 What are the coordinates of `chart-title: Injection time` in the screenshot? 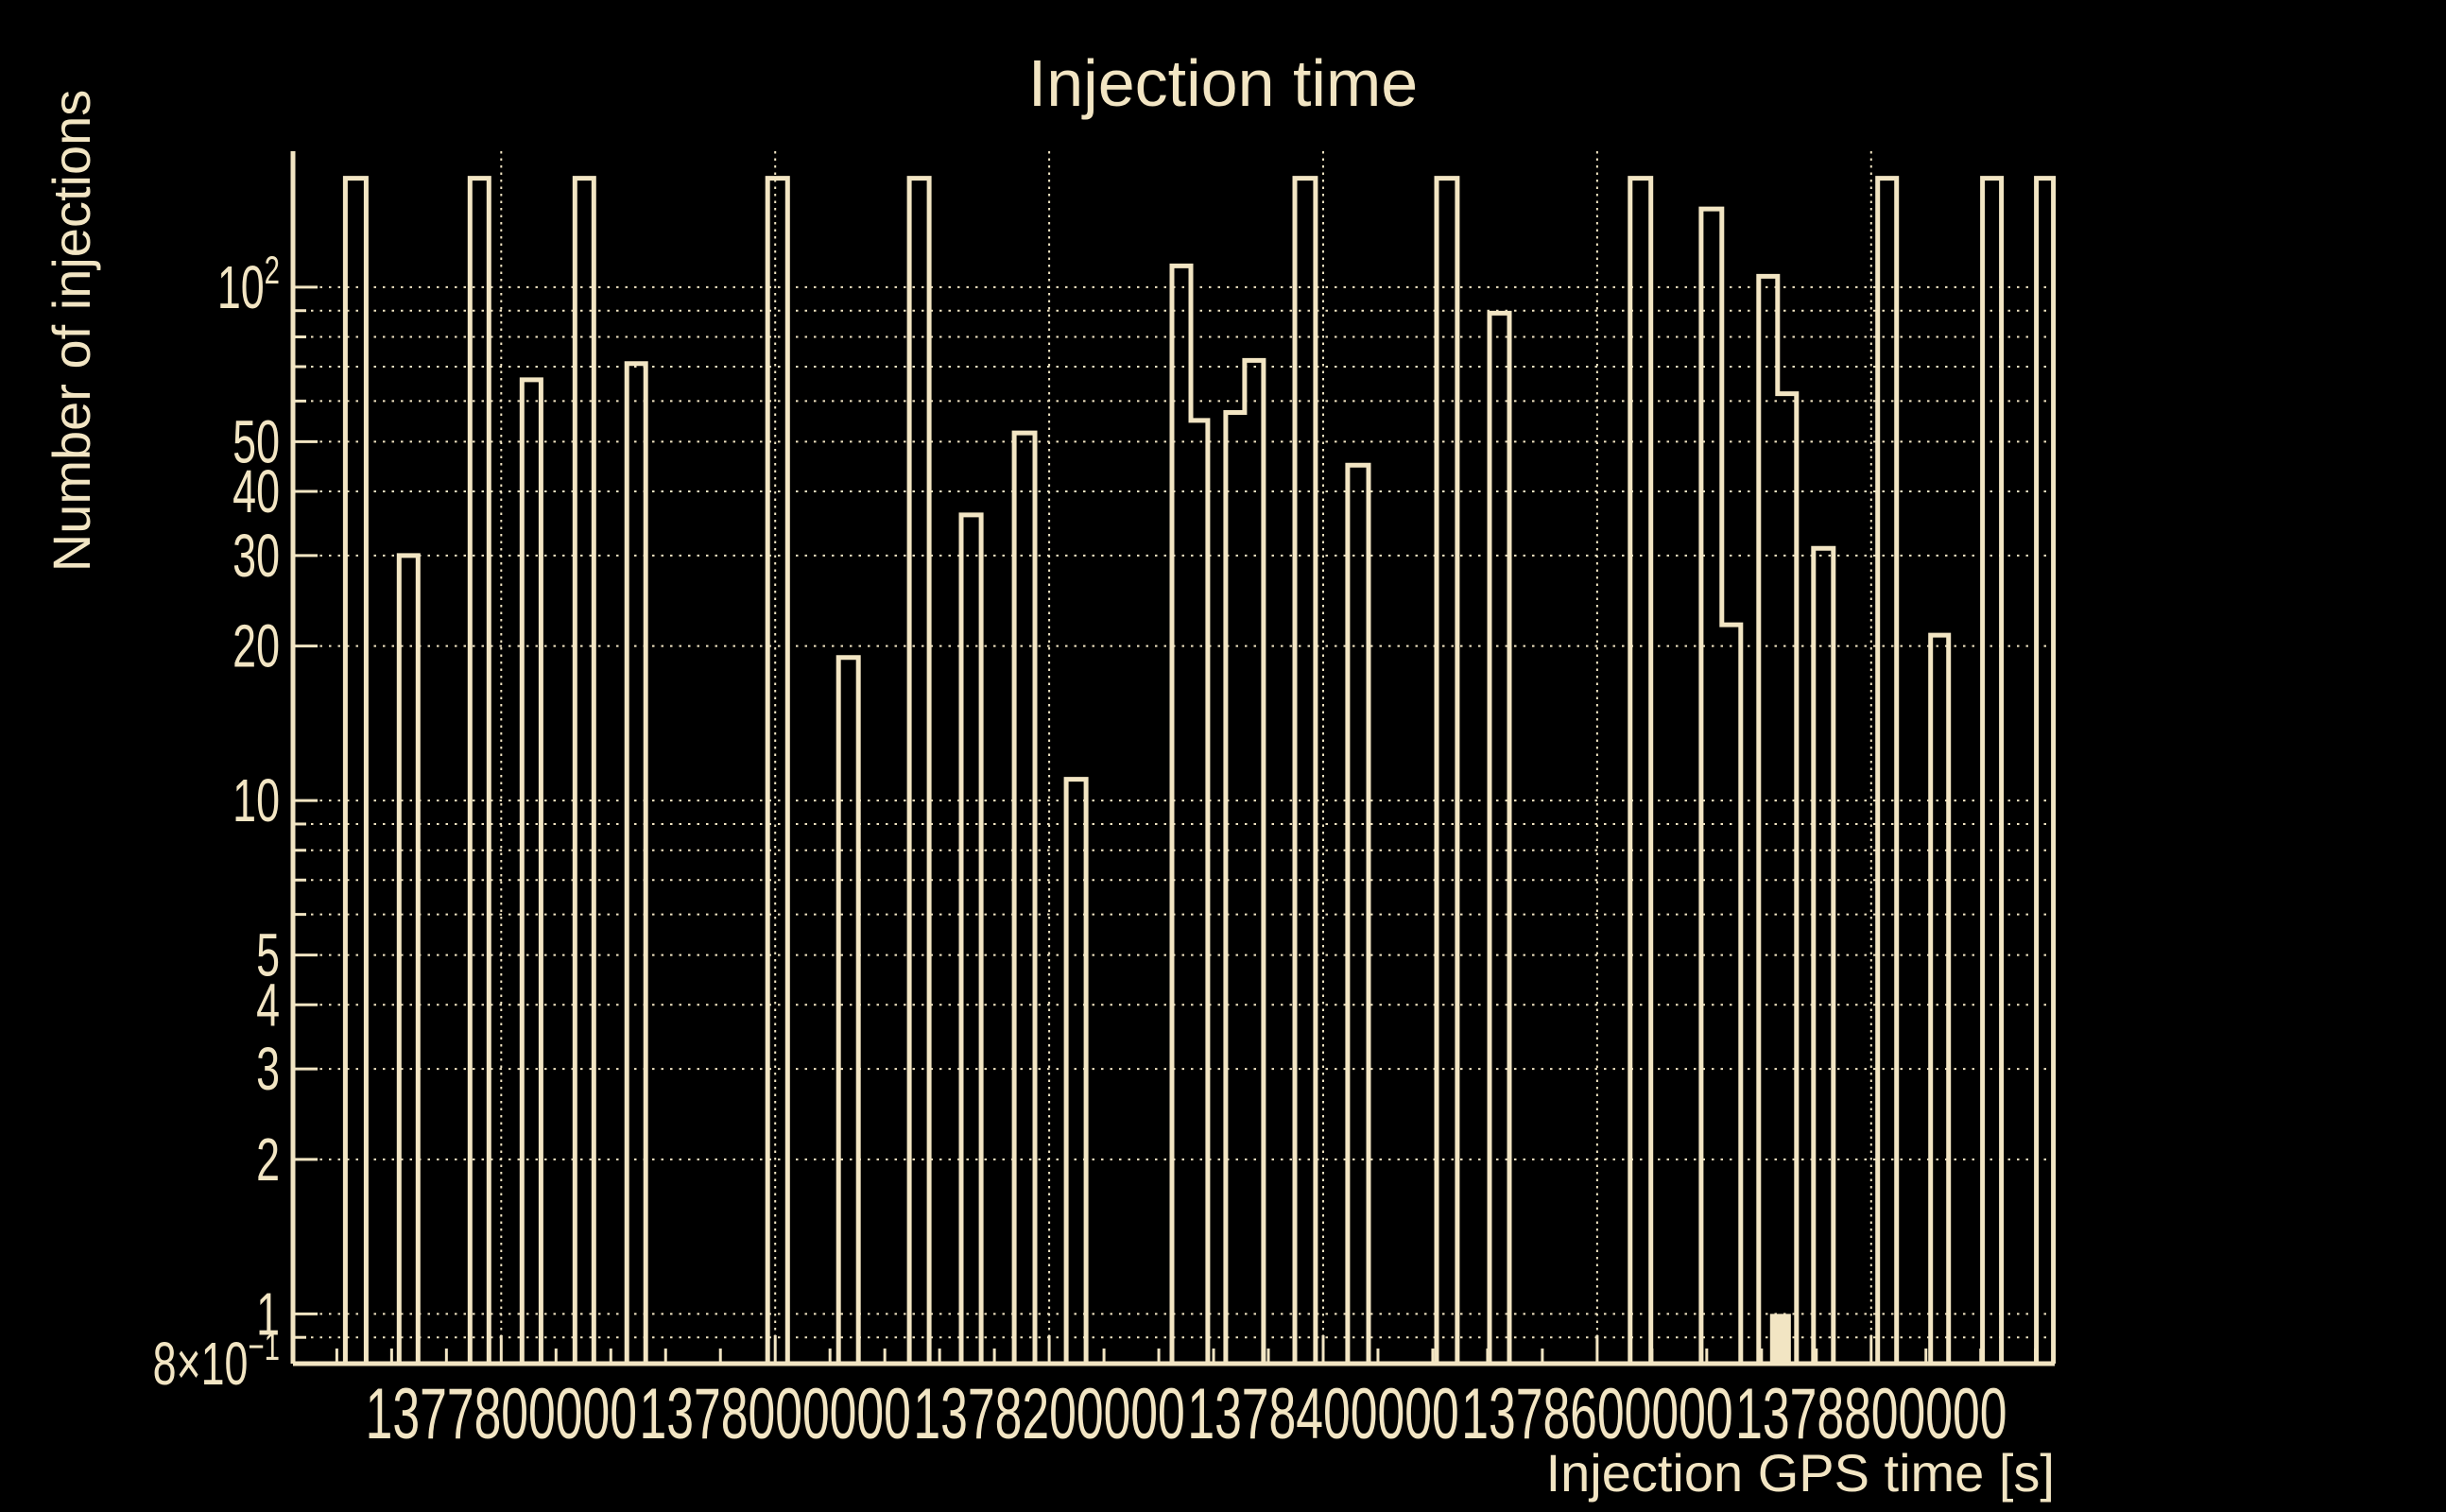 It's located at (1223, 83).